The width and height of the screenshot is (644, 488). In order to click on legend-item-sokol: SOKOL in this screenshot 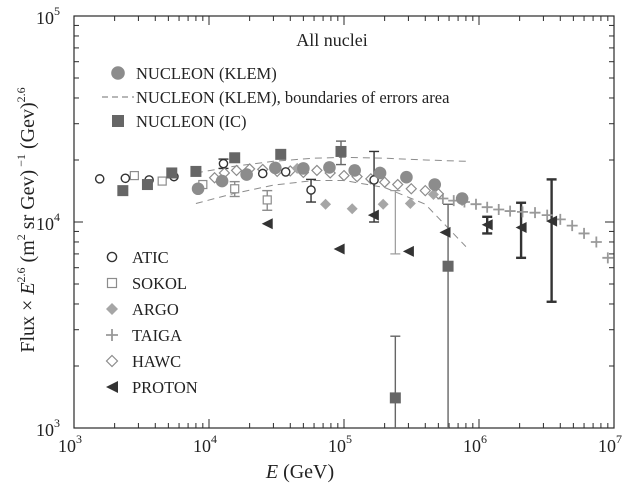, I will do `click(146, 283)`.